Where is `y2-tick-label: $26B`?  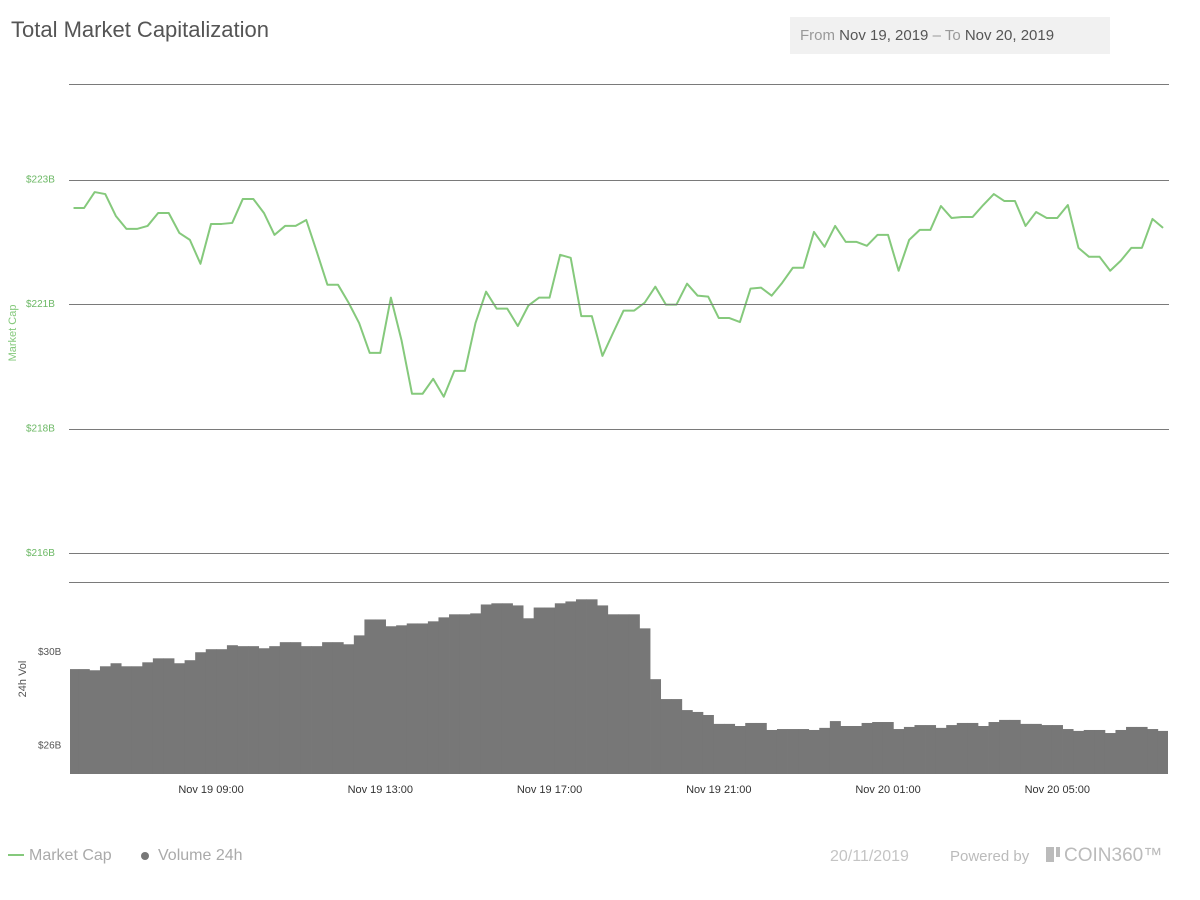 y2-tick-label: $26B is located at coordinates (50, 746).